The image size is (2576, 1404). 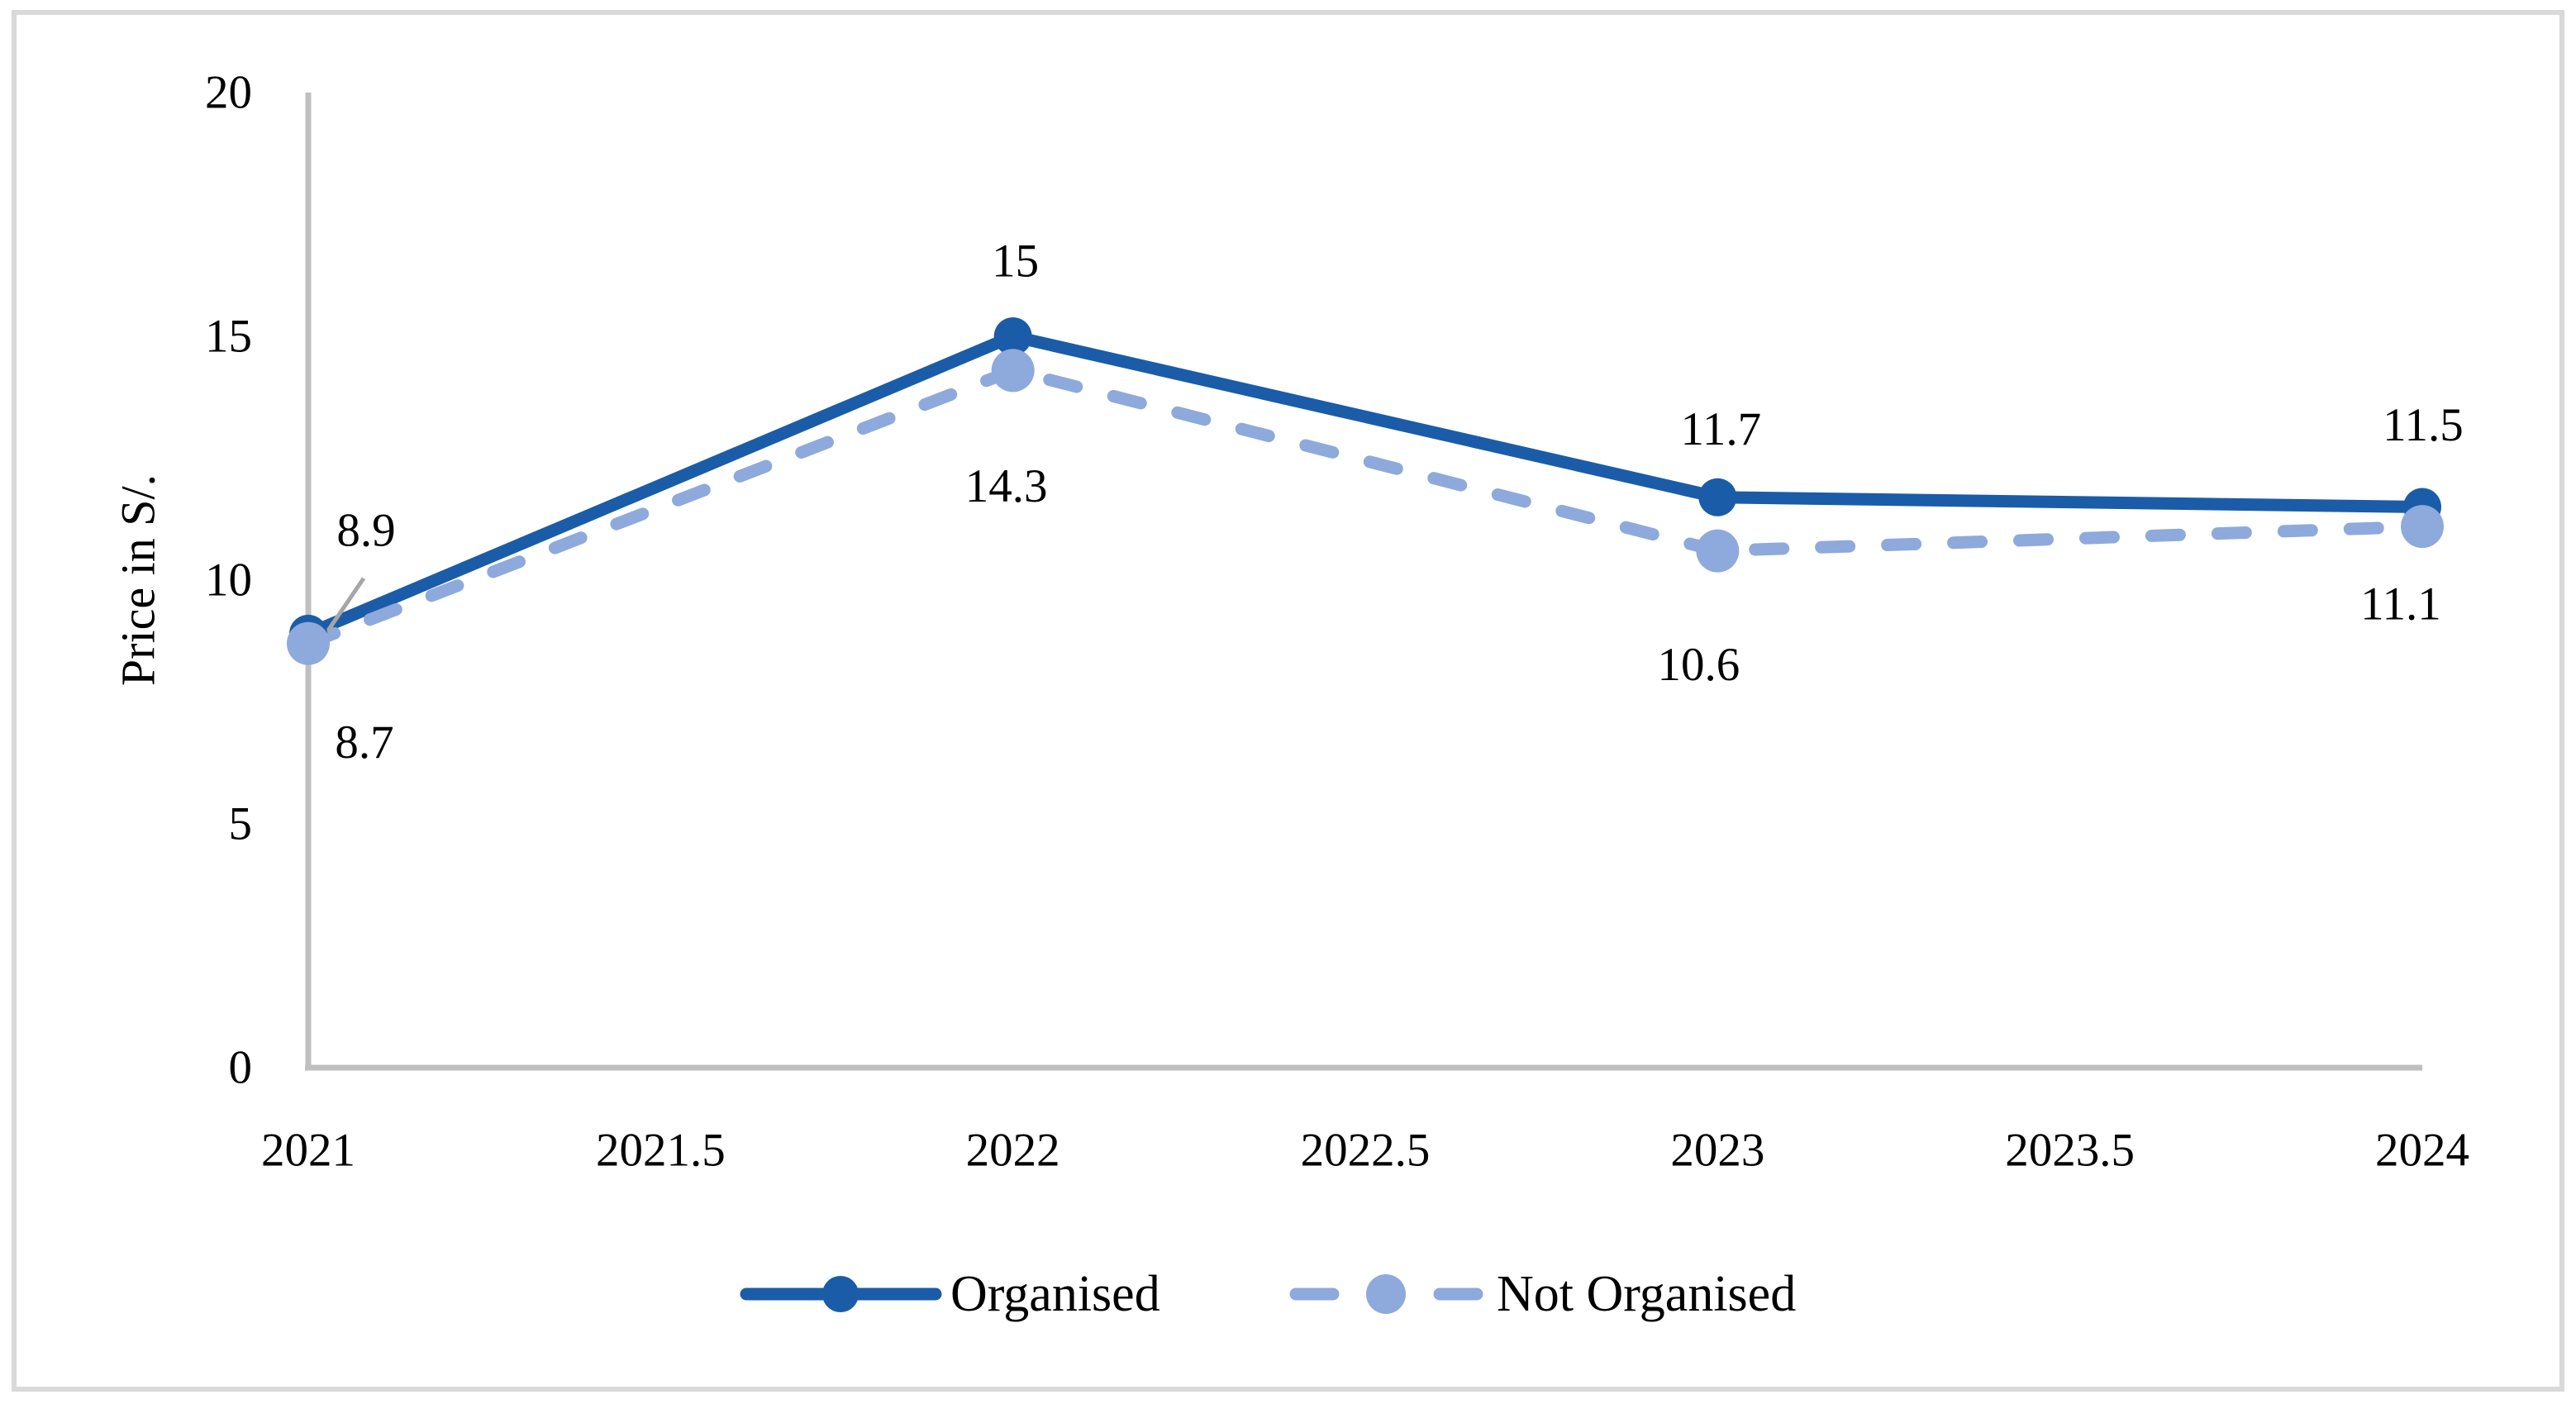 What do you see at coordinates (308, 1151) in the screenshot?
I see `x-tick-label: 2021` at bounding box center [308, 1151].